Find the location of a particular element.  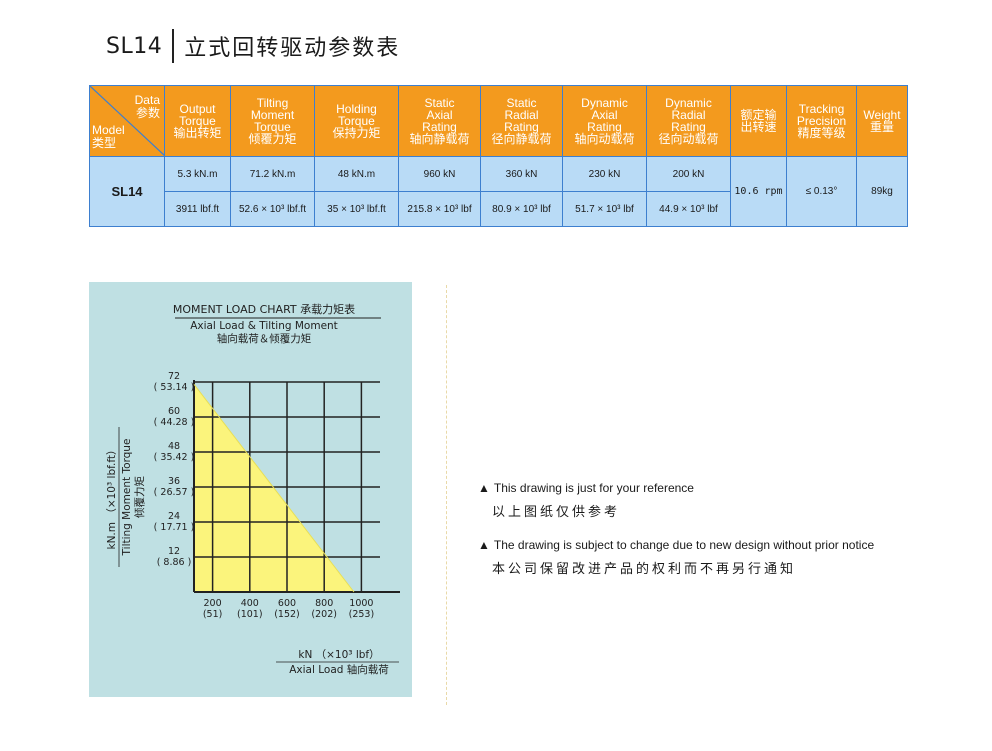

title-divider is located at coordinates (173, 46).